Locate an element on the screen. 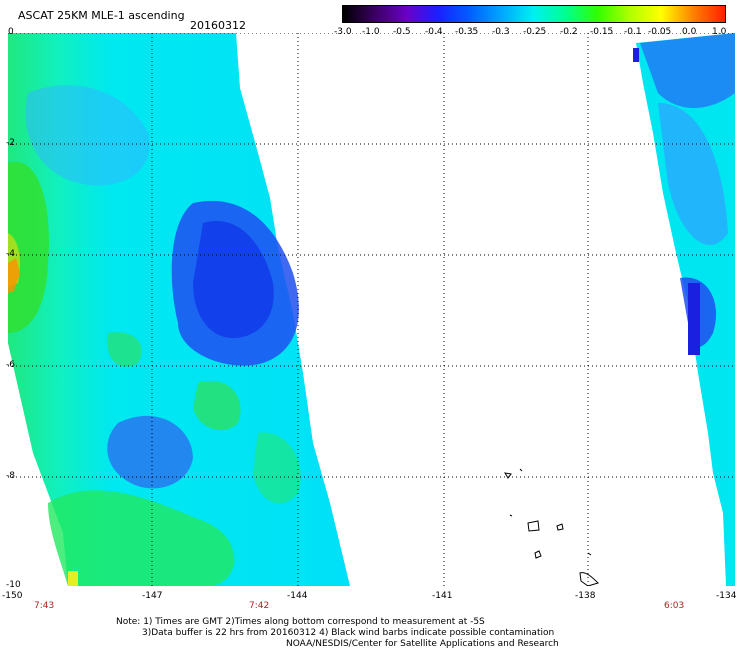  colorbar-label: -3.0 is located at coordinates (343, 32).